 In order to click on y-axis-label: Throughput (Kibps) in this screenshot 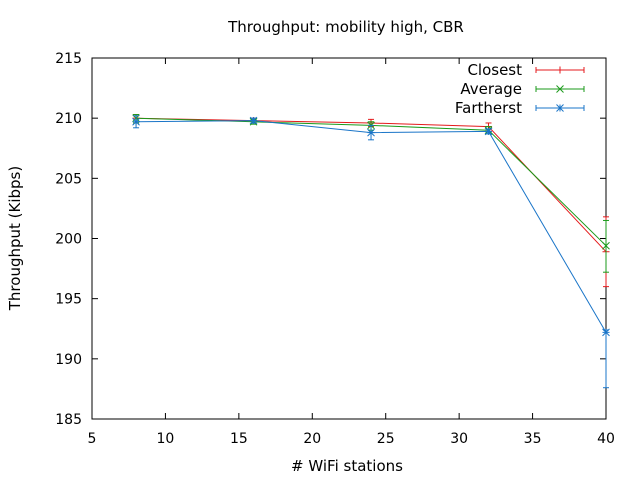, I will do `click(15, 238)`.